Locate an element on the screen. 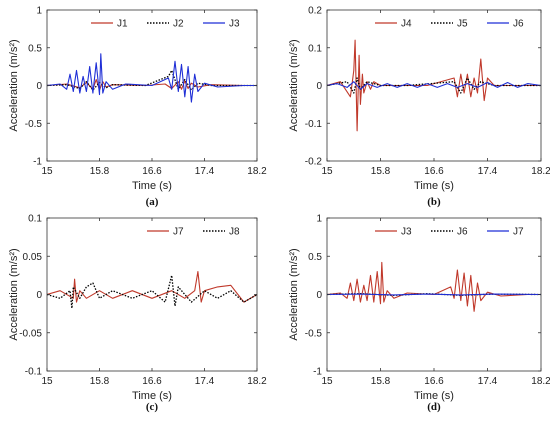 The image size is (550, 425). panel-caption: (d) is located at coordinates (434, 407).